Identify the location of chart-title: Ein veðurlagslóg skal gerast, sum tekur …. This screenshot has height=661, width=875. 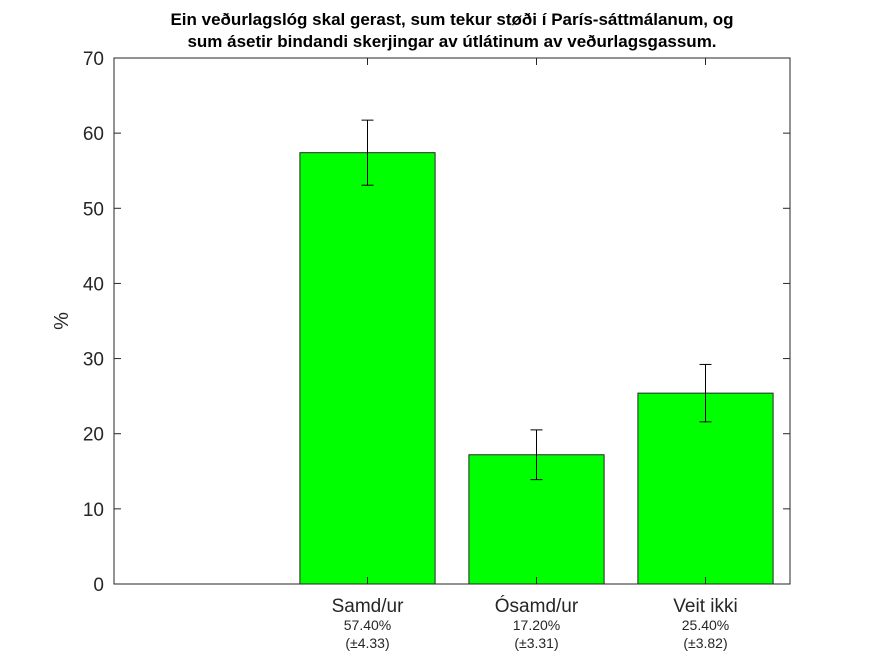
(451, 30).